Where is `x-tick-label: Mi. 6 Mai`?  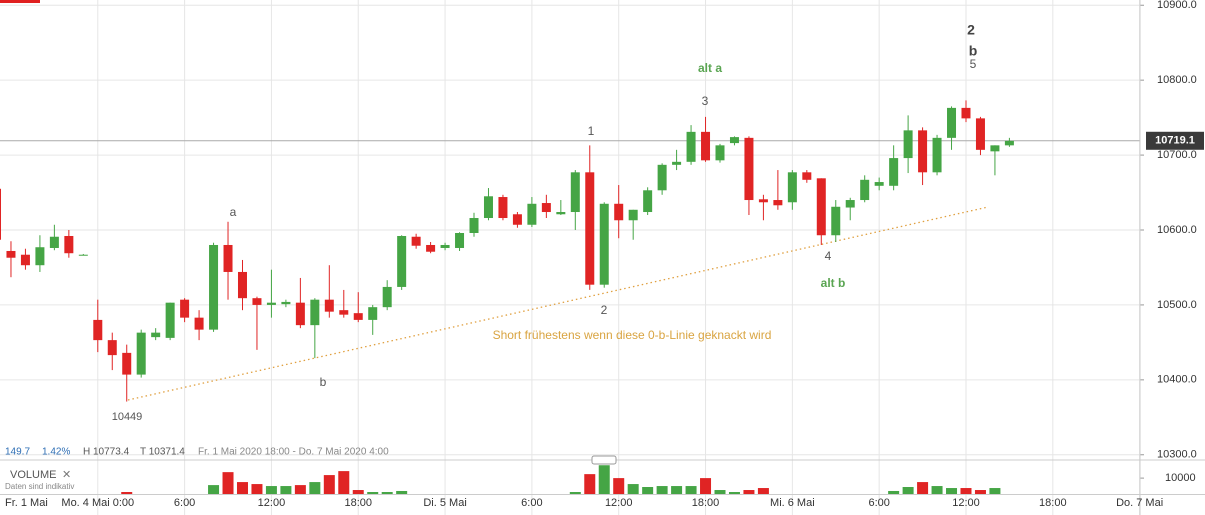
x-tick-label: Mi. 6 Mai is located at coordinates (792, 503).